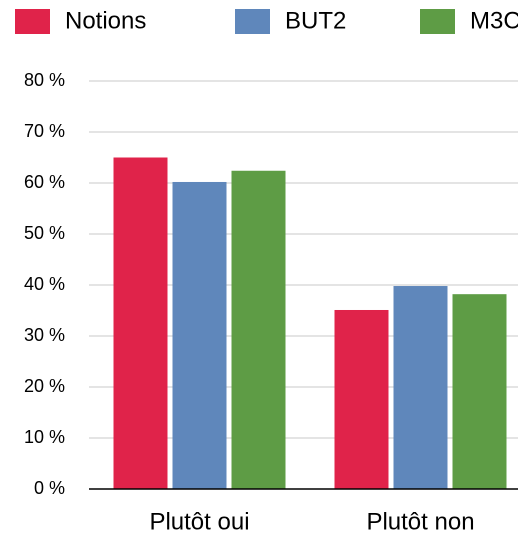 This screenshot has height=534, width=518. I want to click on y-tick-label: 50 %, so click(44, 233).